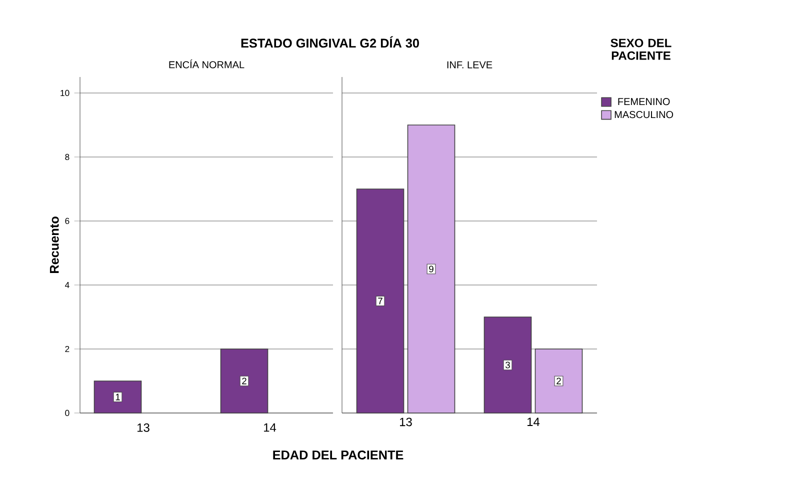 The width and height of the screenshot is (785, 477). What do you see at coordinates (67, 349) in the screenshot?
I see `y-tick-label: 2` at bounding box center [67, 349].